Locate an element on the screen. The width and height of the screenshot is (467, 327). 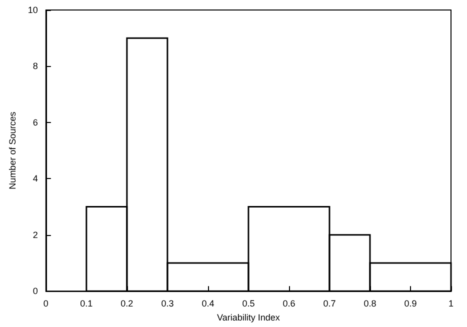
y-tick-label: 4 is located at coordinates (35, 179).